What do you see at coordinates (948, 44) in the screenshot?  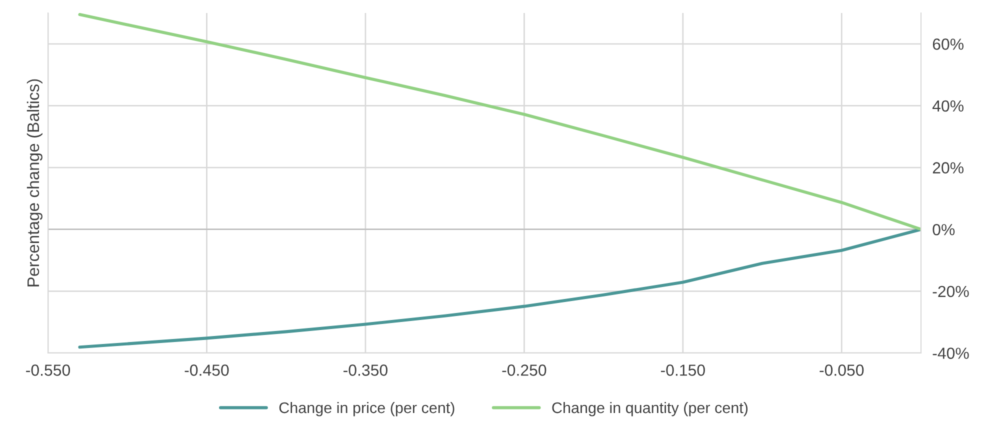 I see `y-tick-label: 60%` at bounding box center [948, 44].